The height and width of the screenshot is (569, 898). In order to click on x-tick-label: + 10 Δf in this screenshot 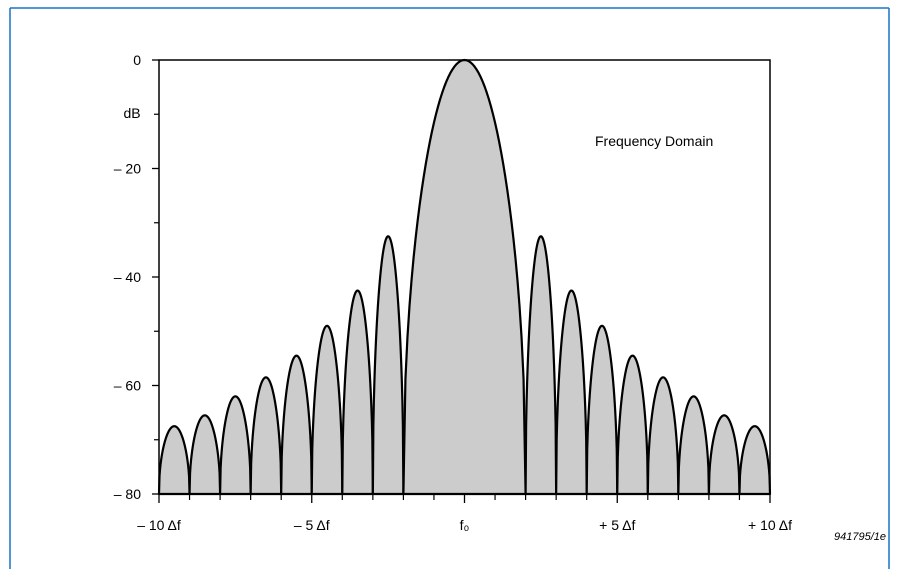, I will do `click(770, 525)`.